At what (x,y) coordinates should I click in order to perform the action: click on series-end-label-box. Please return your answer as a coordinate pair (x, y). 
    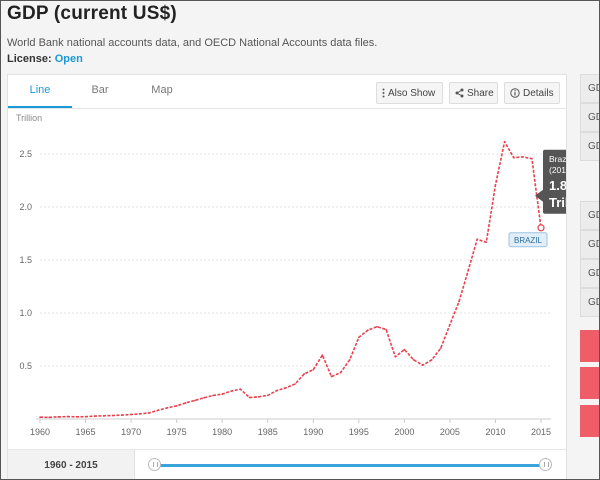
    Looking at the image, I should click on (528, 240).